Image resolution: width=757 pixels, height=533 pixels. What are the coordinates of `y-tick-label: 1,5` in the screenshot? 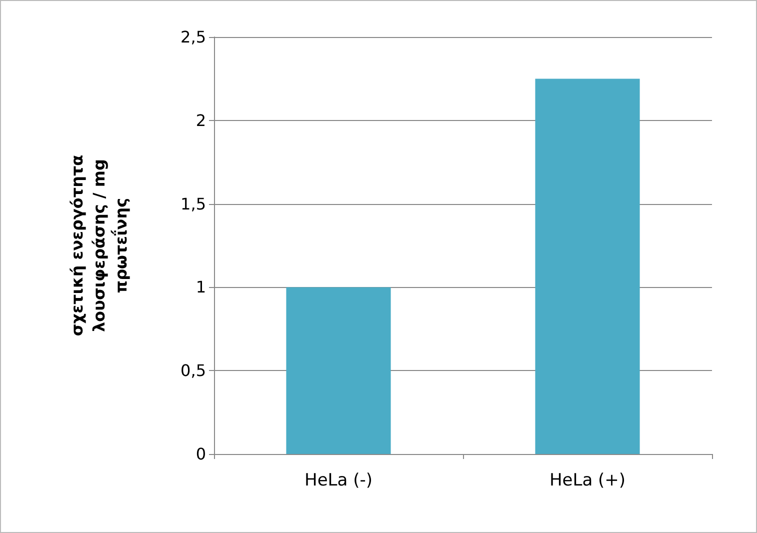 It's located at (193, 204).